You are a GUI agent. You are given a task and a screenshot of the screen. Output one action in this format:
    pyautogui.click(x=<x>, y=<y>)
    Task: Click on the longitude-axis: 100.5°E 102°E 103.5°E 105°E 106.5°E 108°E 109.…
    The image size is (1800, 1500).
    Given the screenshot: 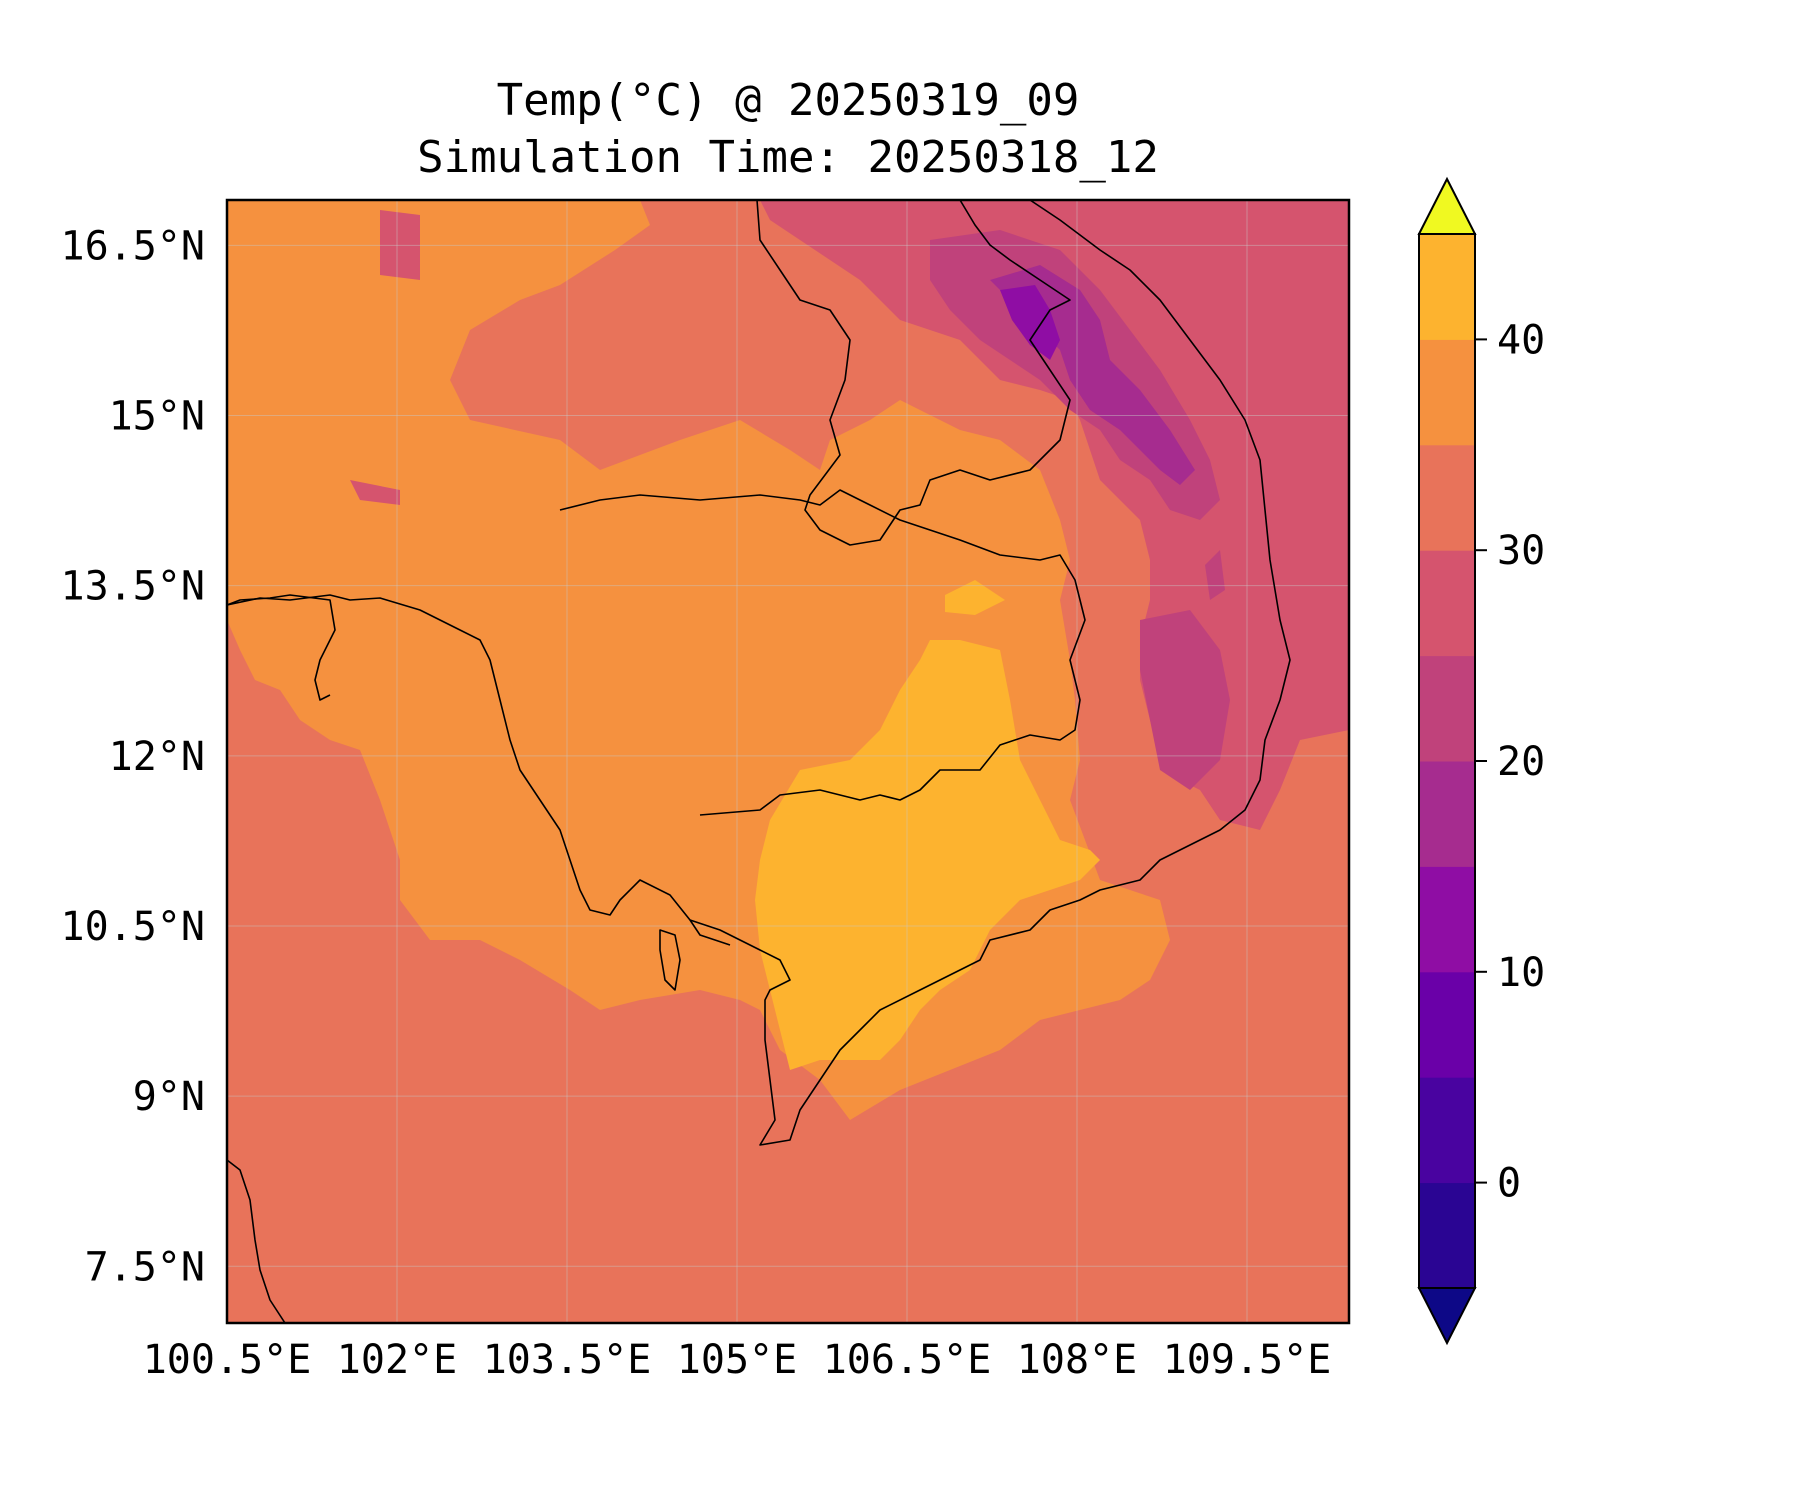 What is the action you would take?
    pyautogui.click(x=737, y=1360)
    